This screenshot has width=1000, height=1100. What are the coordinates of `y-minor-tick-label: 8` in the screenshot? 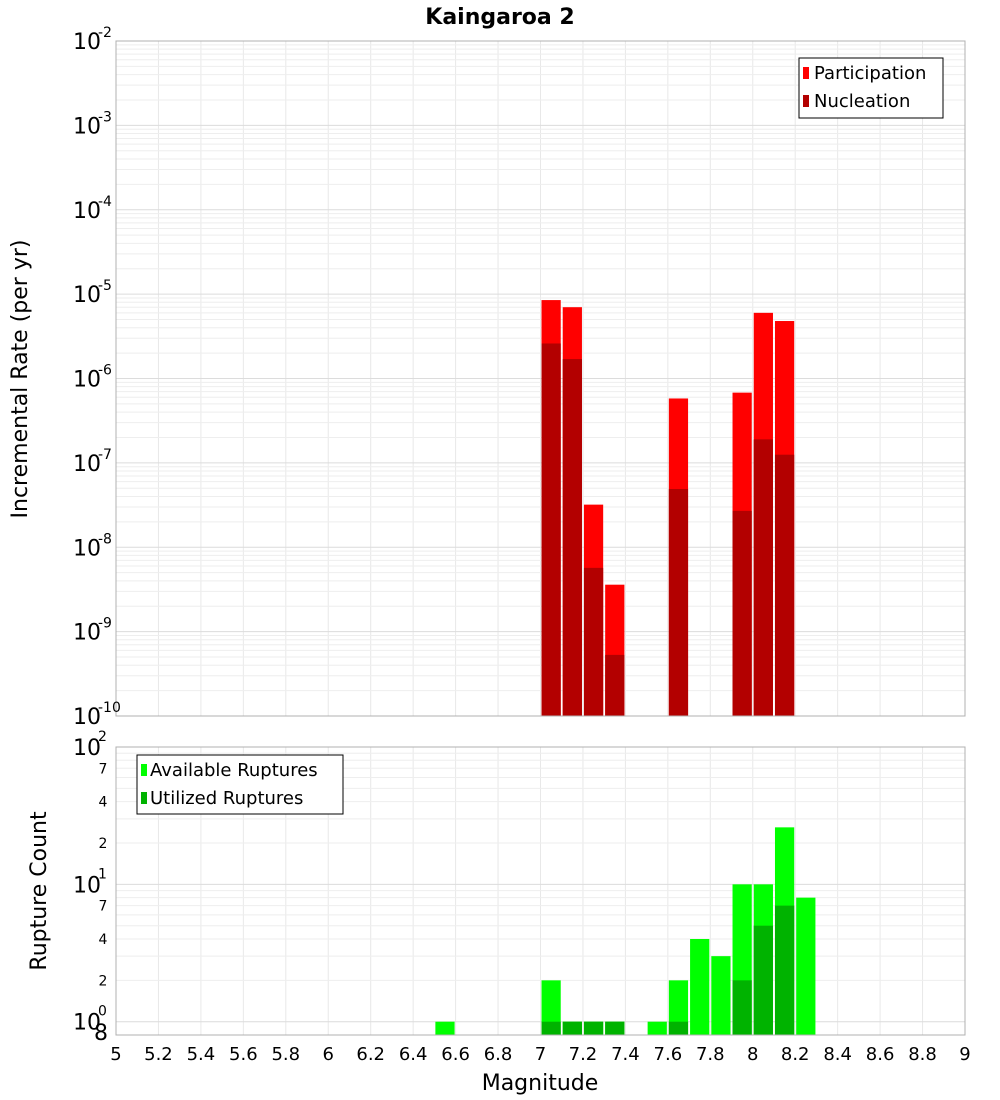 It's located at (101, 1033).